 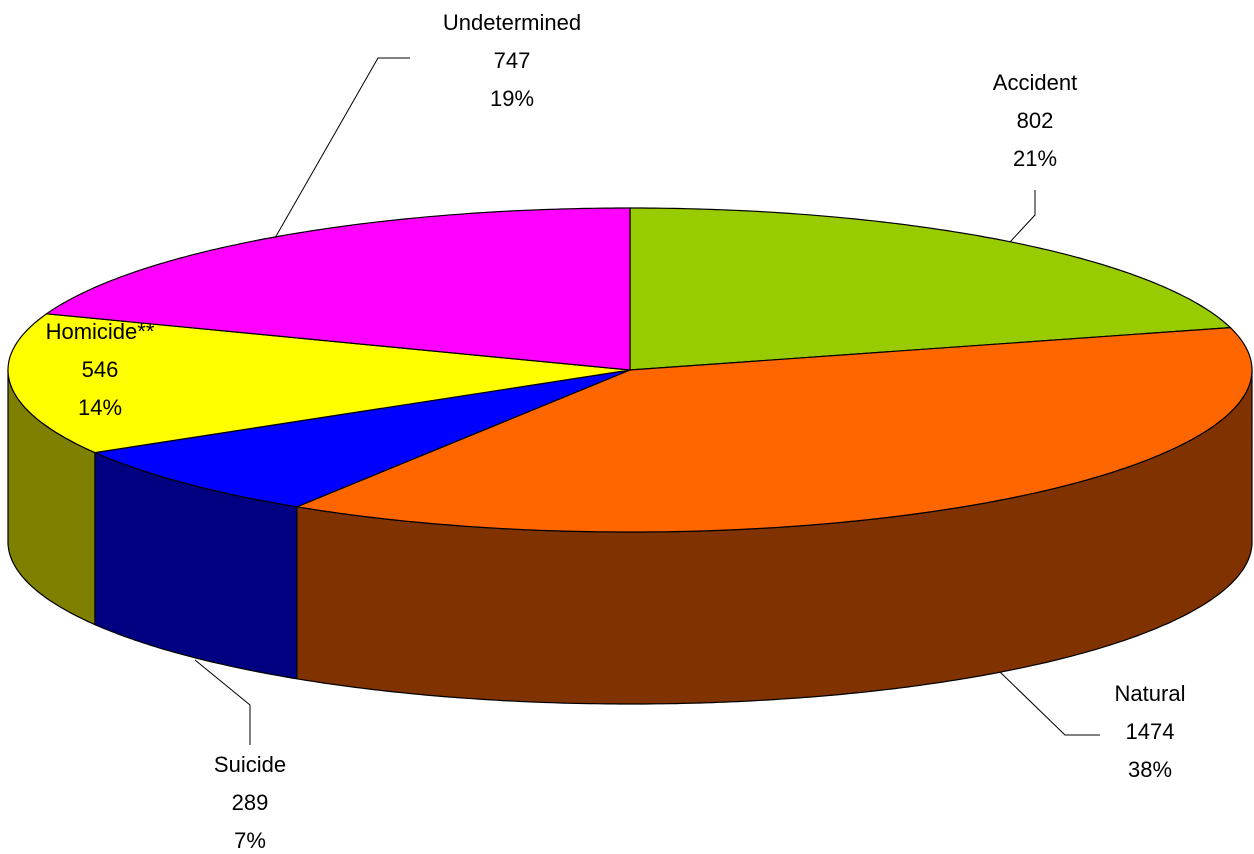 I want to click on slice-value: 546, so click(x=100, y=369).